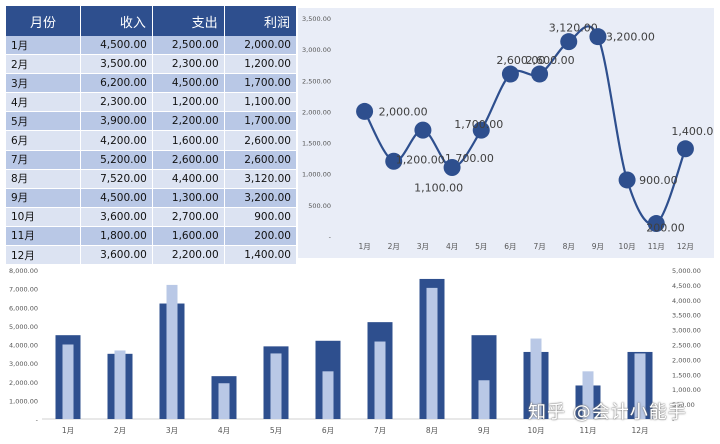 The image size is (720, 444). I want to click on y-tick-label: 3,500.00, so click(316, 19).